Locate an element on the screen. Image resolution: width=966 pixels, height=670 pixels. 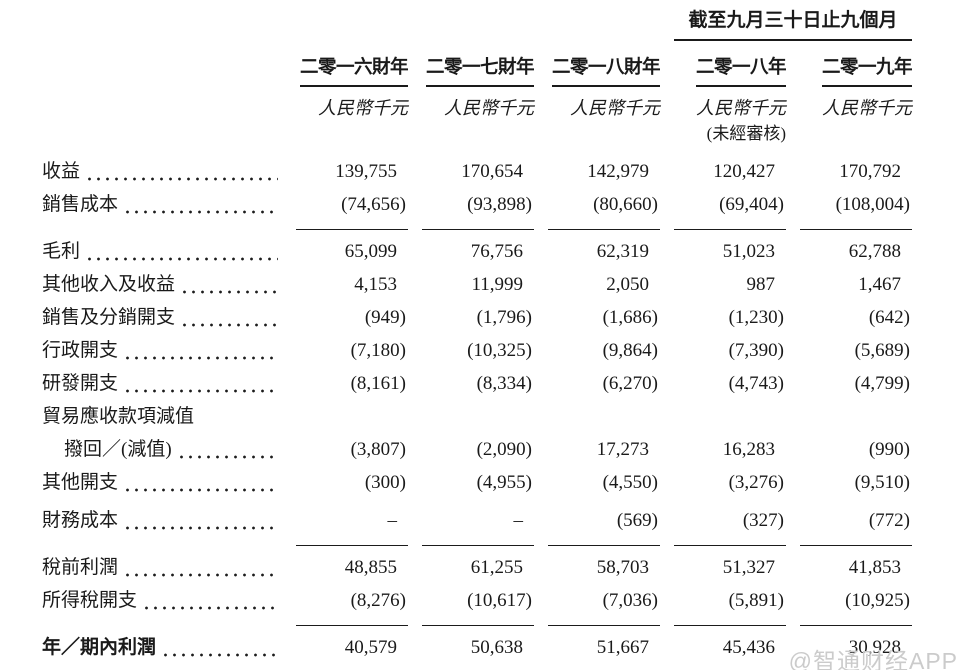
cell-value: 120,427 is located at coordinates (744, 171).